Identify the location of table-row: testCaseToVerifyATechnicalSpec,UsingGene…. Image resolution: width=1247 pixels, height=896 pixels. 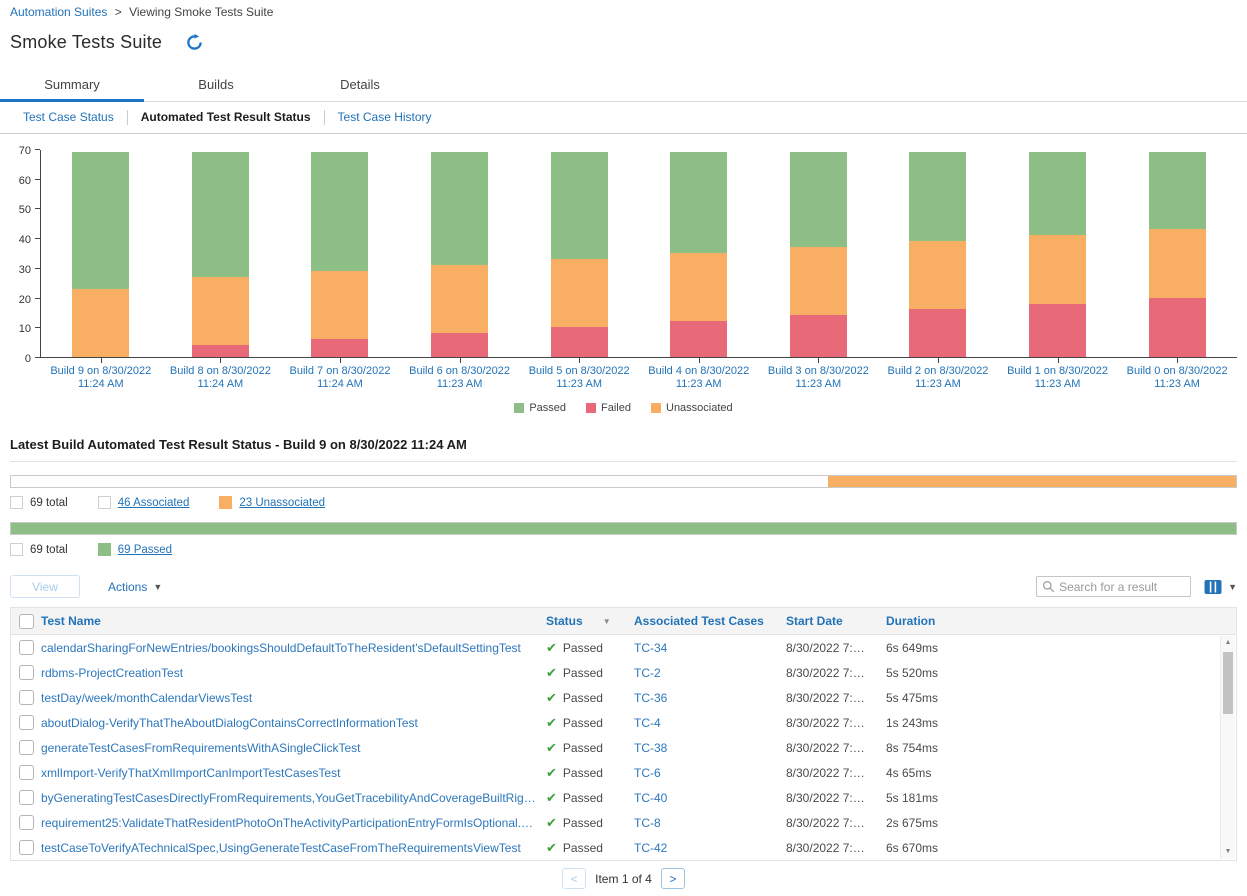
(623, 847).